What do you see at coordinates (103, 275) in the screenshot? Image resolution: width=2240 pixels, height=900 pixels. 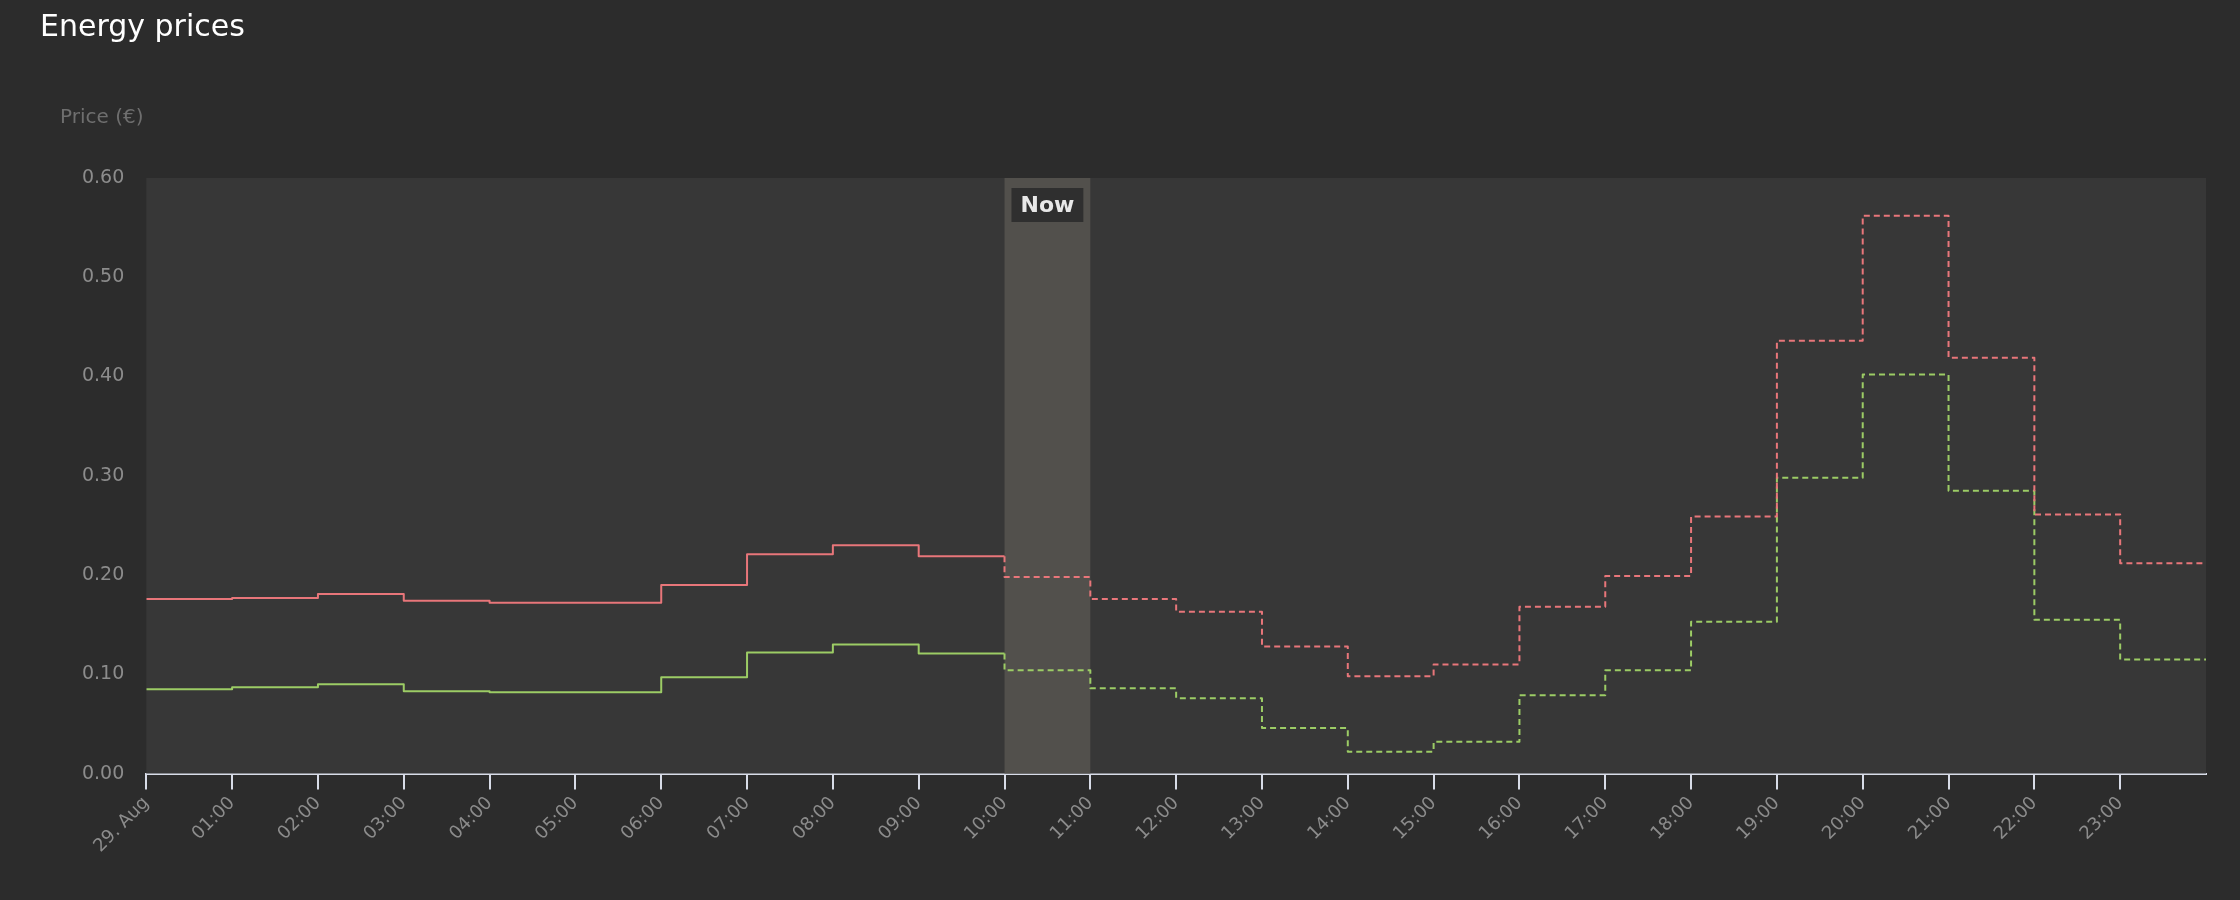 I see `y-tick-label: 0.50` at bounding box center [103, 275].